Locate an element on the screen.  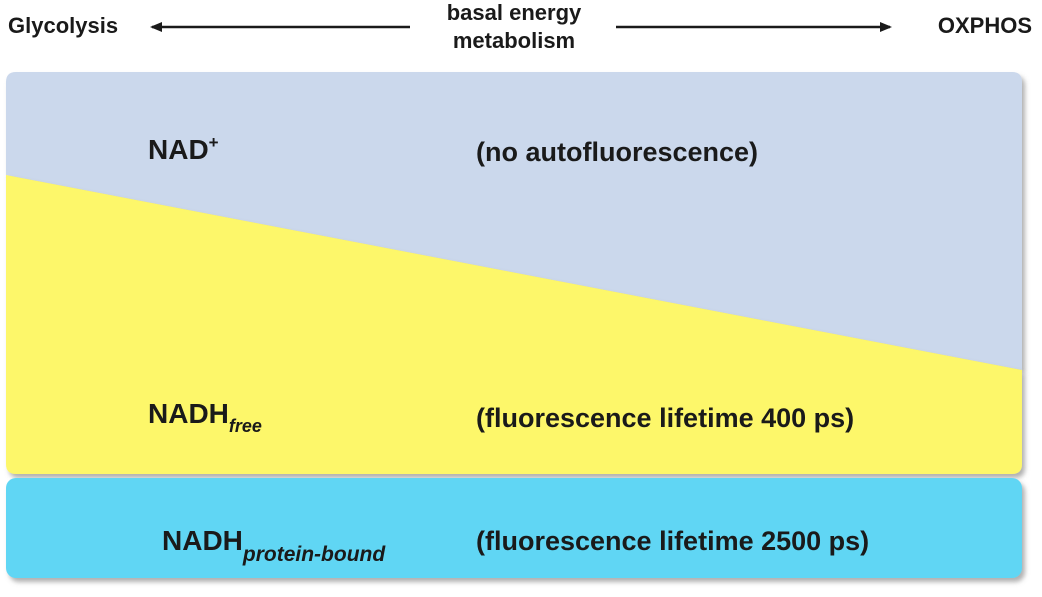
nadh-bound-description: (fluorescence lifetime 2500 ps) is located at coordinates (672, 541).